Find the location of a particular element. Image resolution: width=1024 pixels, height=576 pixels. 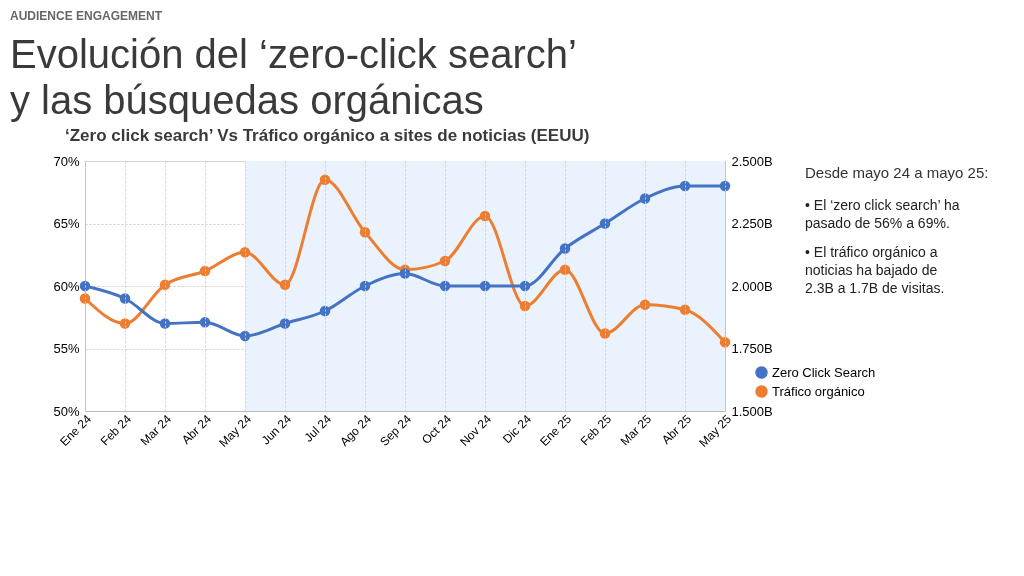

legend-label: Tráfico orgánico is located at coordinates (818, 391).